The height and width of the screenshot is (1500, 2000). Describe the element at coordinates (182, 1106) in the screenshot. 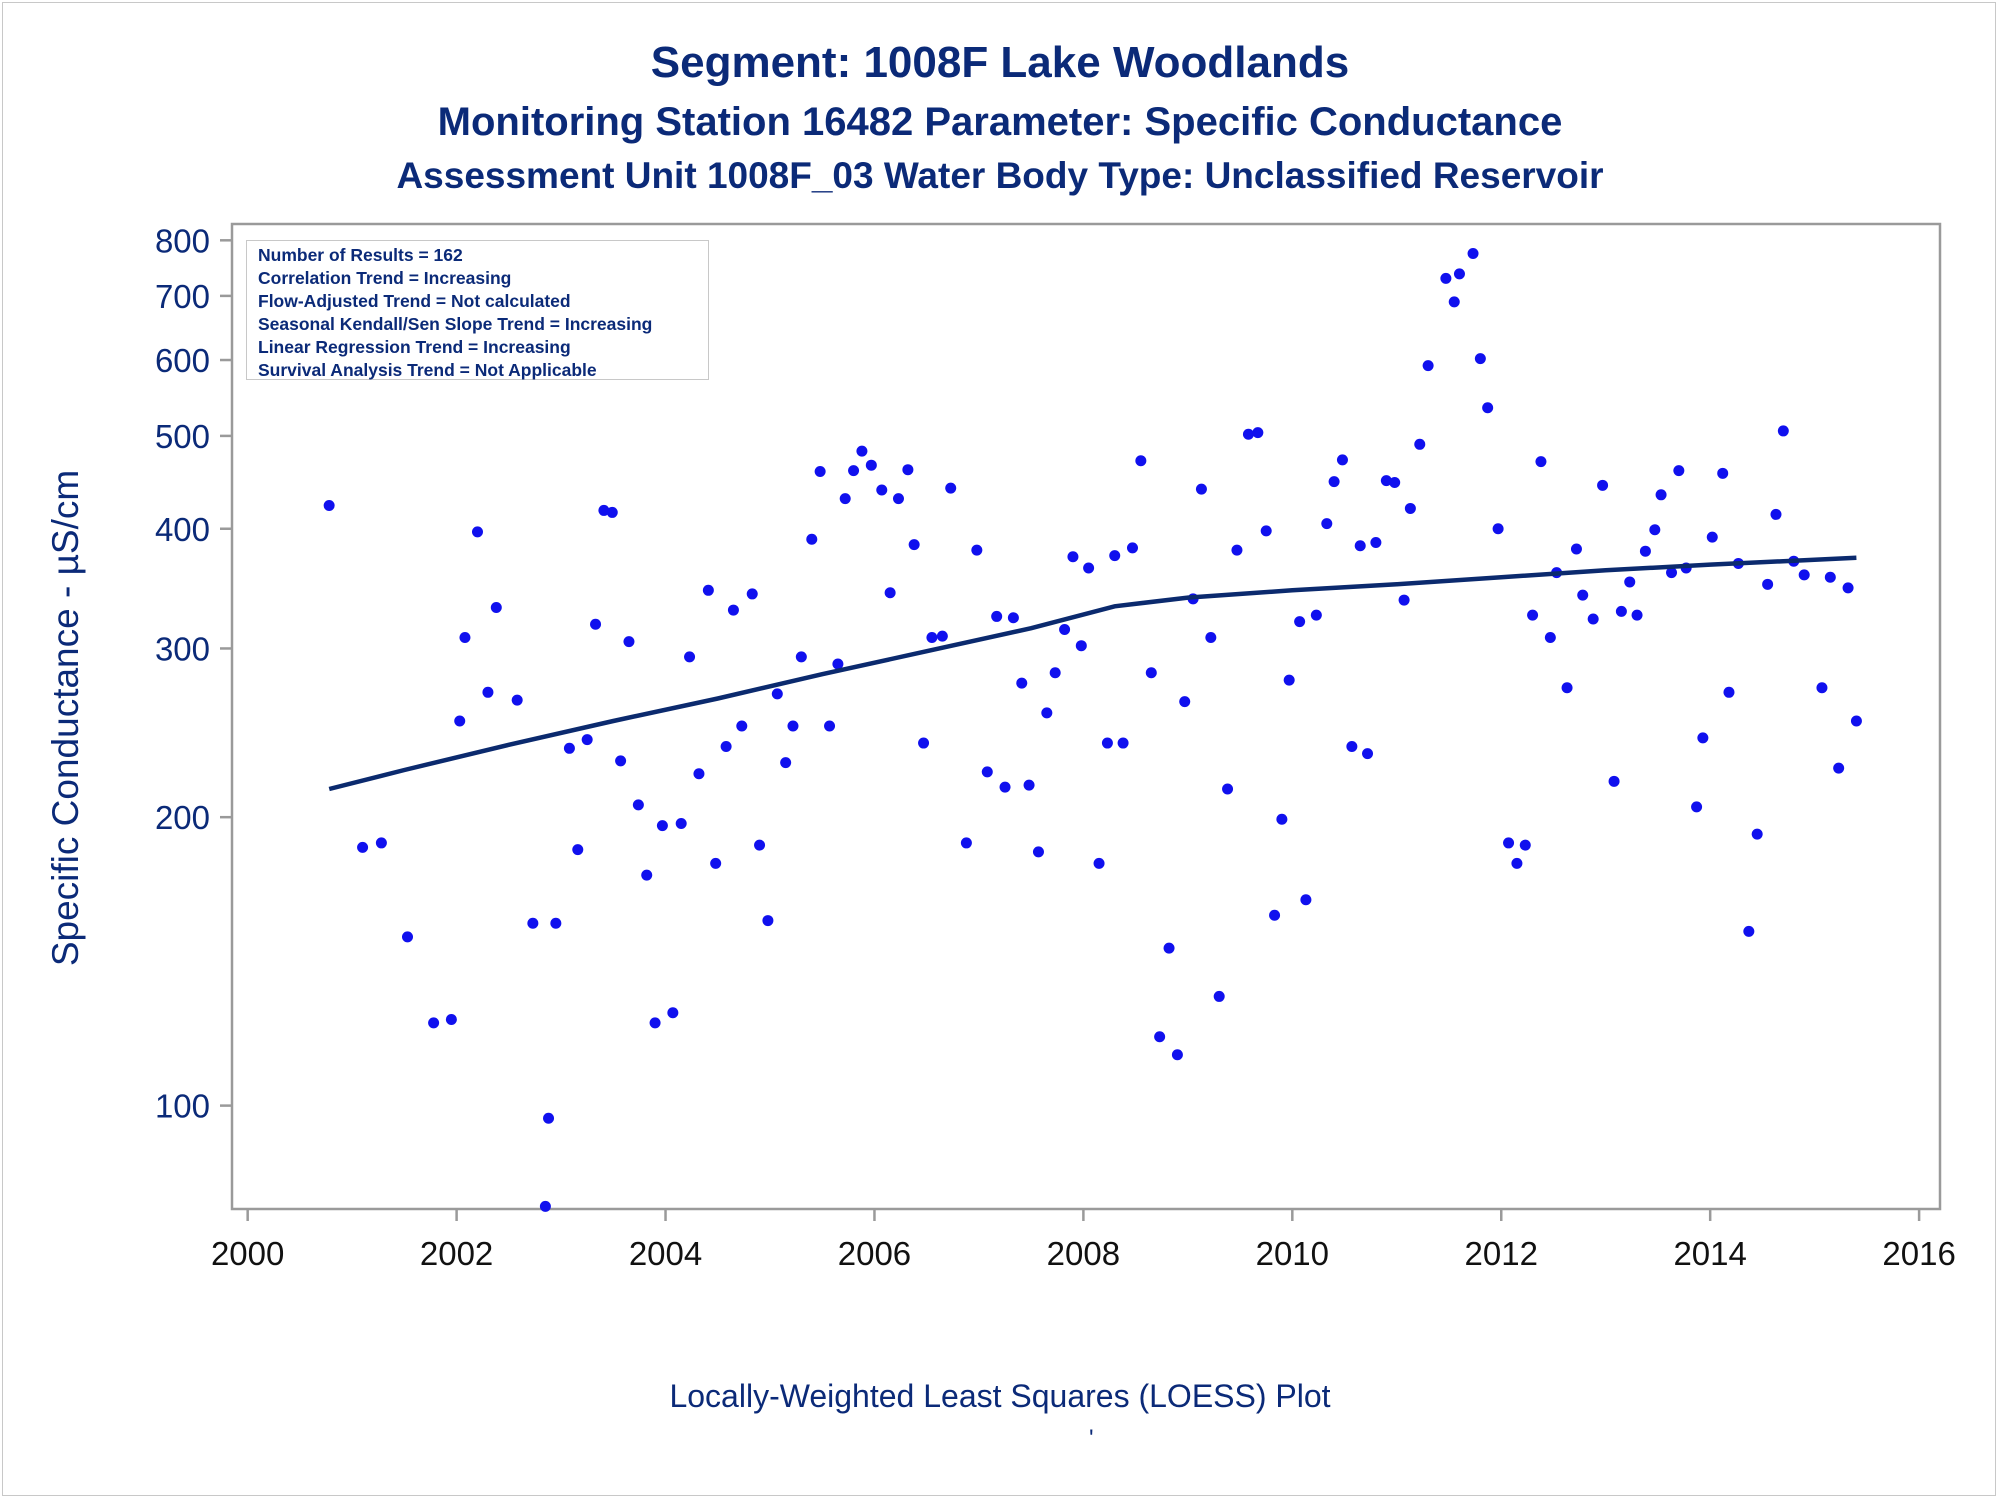

I see `y-tick-label: 100` at that location.